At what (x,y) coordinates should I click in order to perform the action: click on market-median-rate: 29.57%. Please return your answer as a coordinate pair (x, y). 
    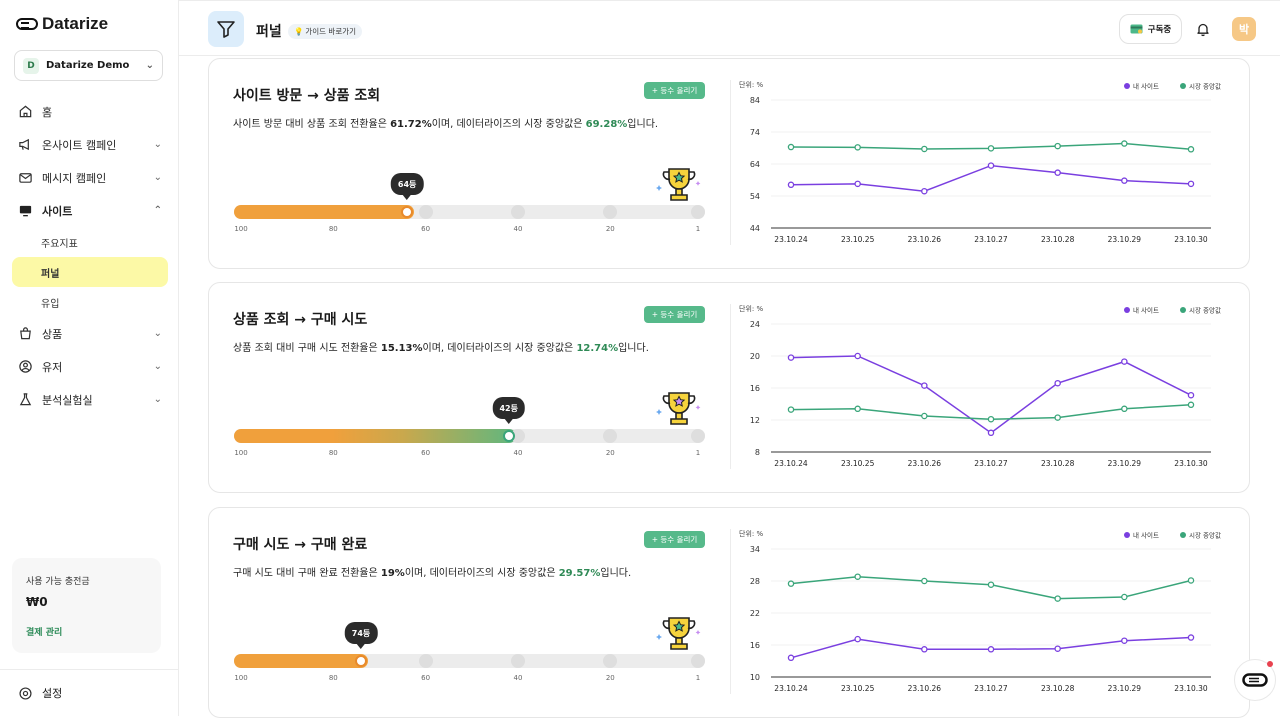
    Looking at the image, I should click on (579, 573).